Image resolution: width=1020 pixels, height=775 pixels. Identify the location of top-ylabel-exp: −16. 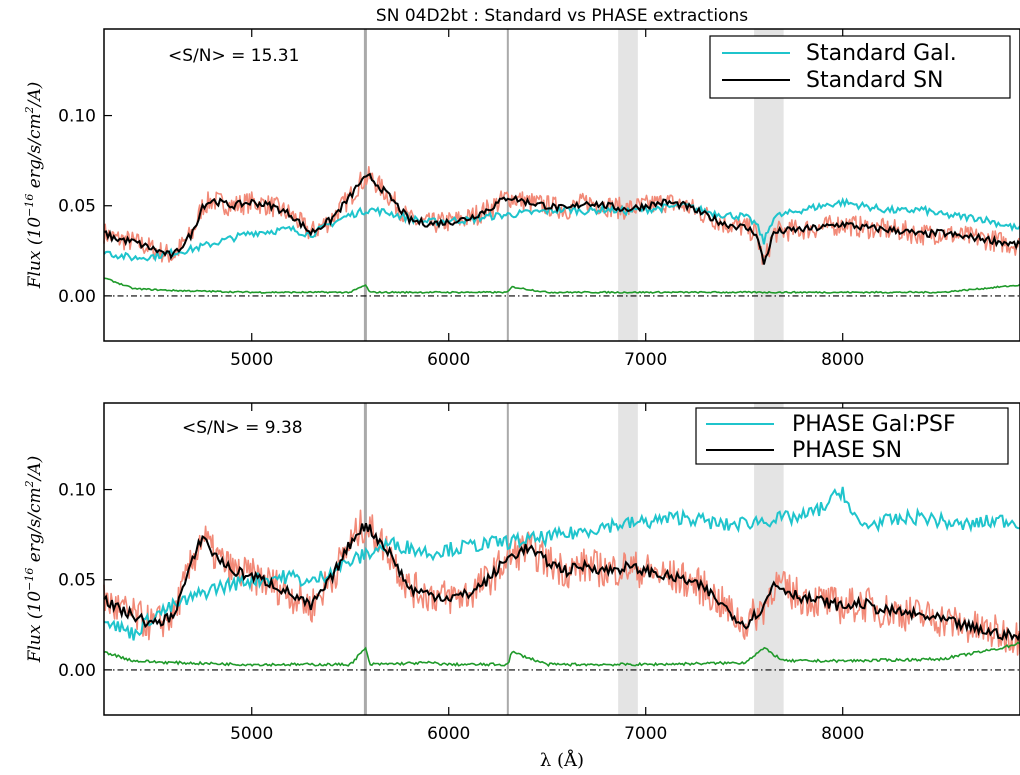
(29, 205).